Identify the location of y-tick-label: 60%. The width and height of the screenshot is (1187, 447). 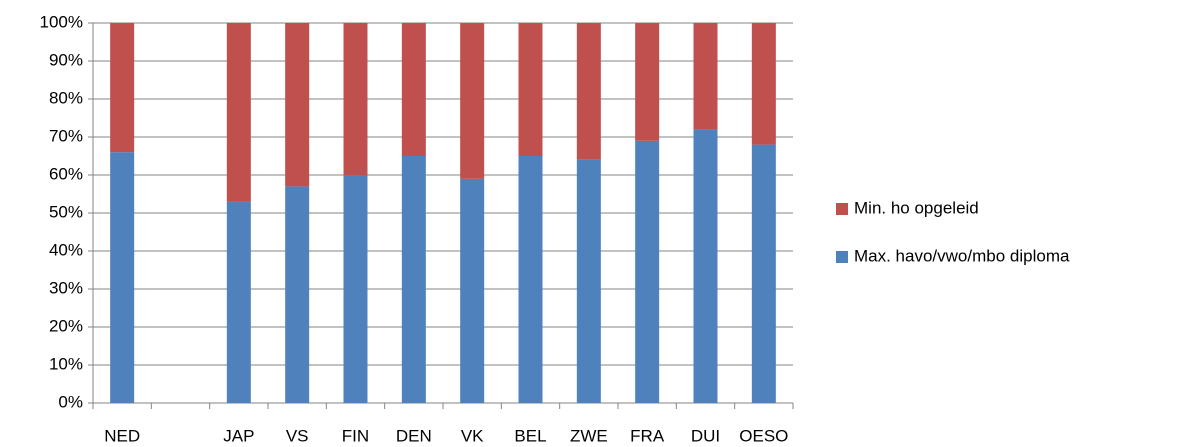
(66, 173).